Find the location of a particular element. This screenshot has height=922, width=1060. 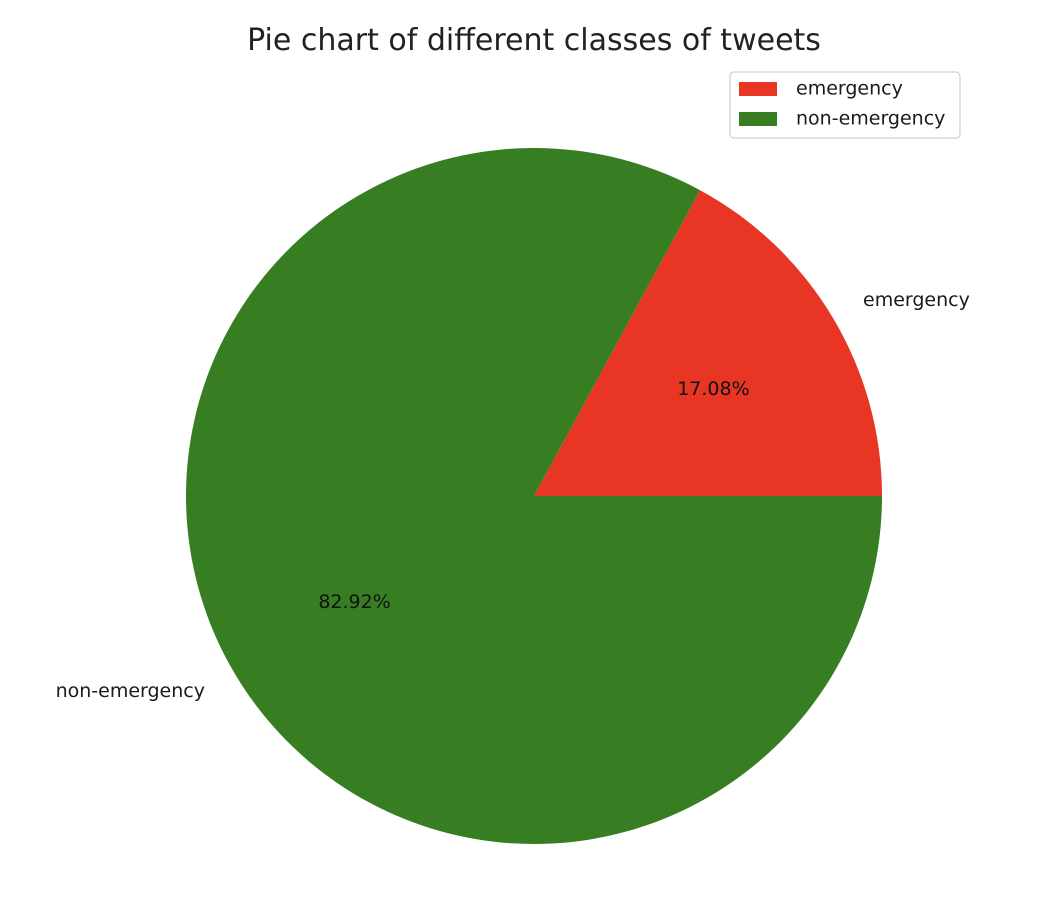

legend-frame is located at coordinates (845, 105).